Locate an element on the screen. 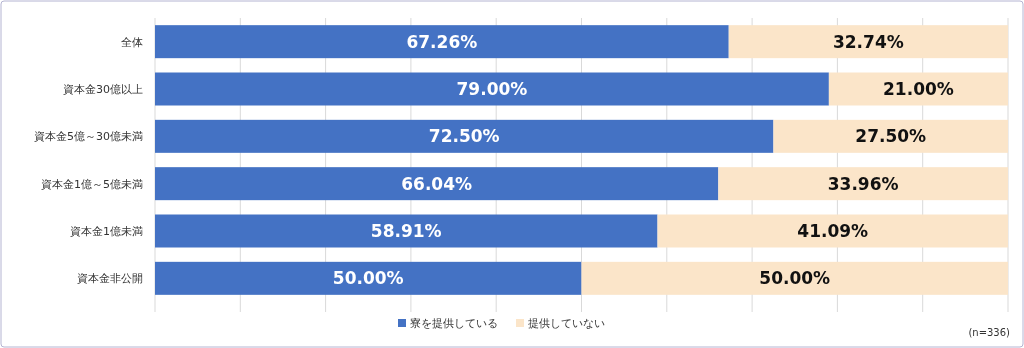 This screenshot has height=348, width=1024. y-tick-label: 資本金1億～5億未満 is located at coordinates (92, 184).